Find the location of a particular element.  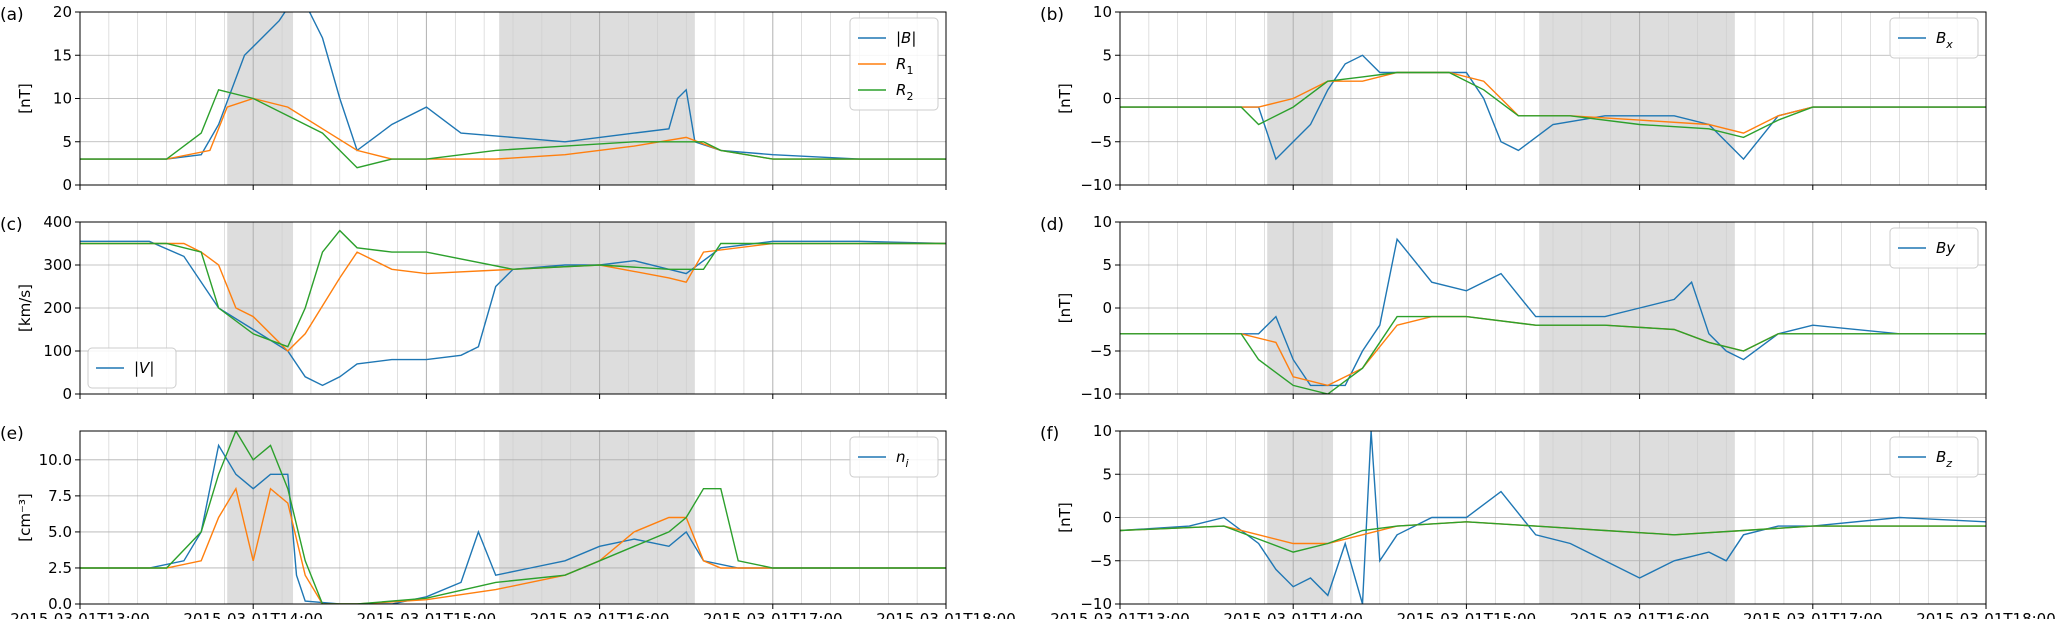

legend: |V| is located at coordinates (132, 368).